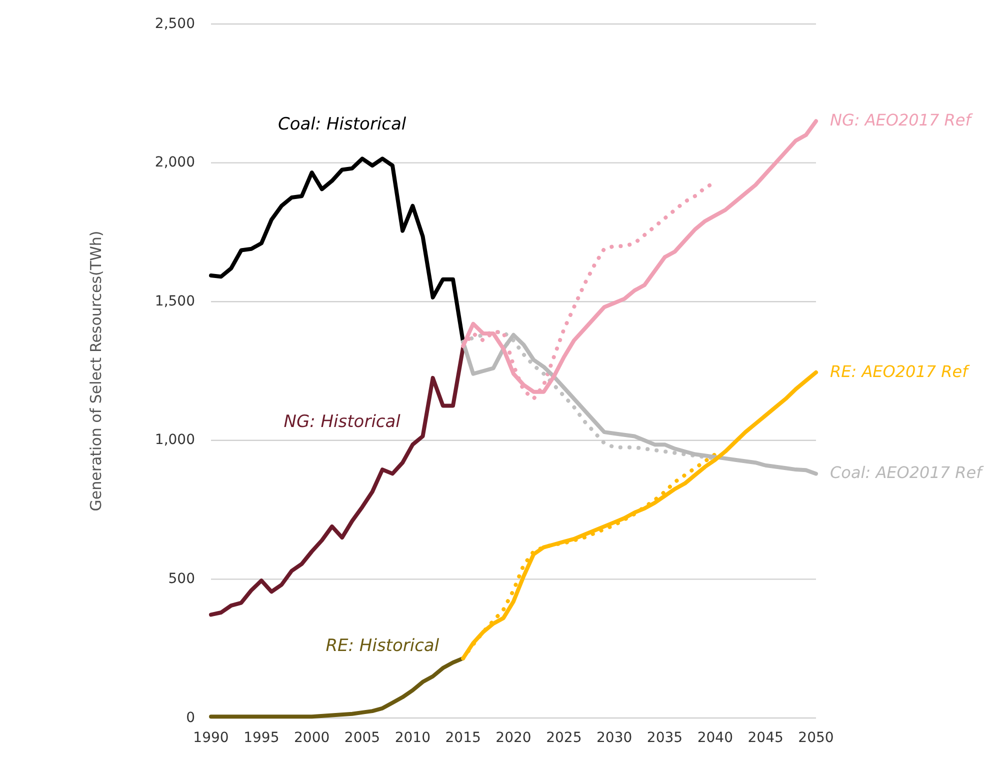 The image size is (998, 761). Describe the element at coordinates (312, 738) in the screenshot. I see `x-tick-label: 2000` at that location.